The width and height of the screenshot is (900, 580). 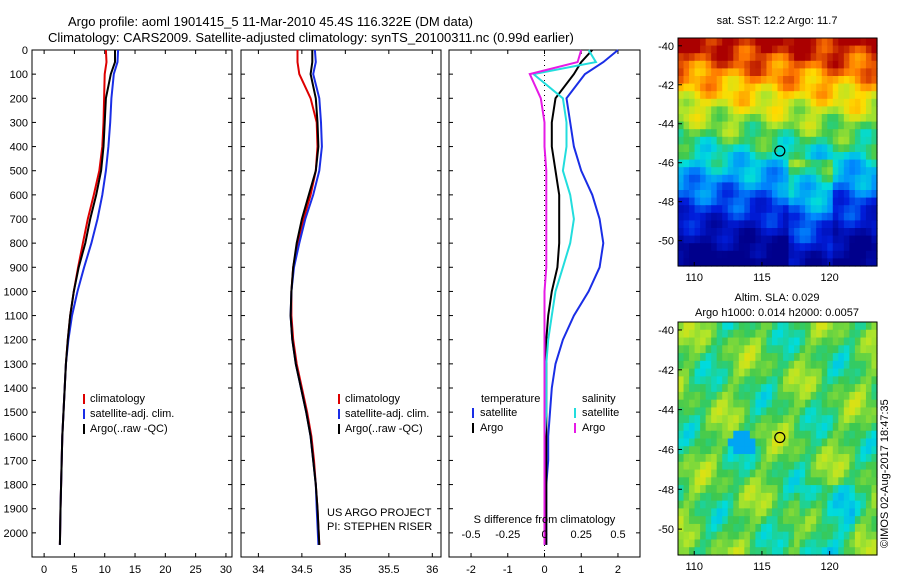 I want to click on map-y-tick-label: -48, so click(x=666, y=203).